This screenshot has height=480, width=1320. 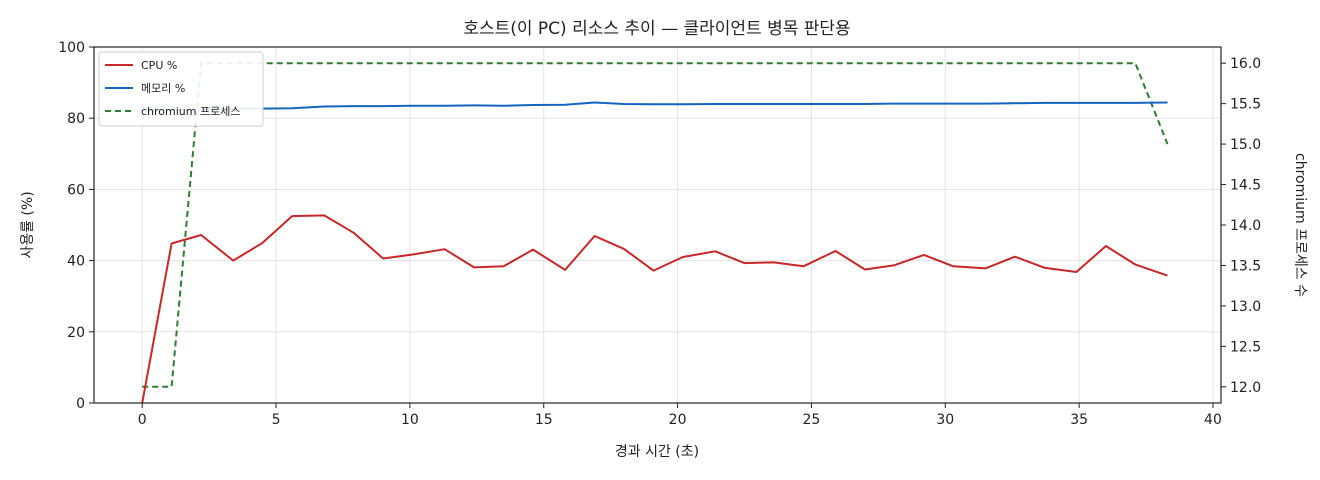 I want to click on x-tick-label: 15, so click(x=544, y=420).